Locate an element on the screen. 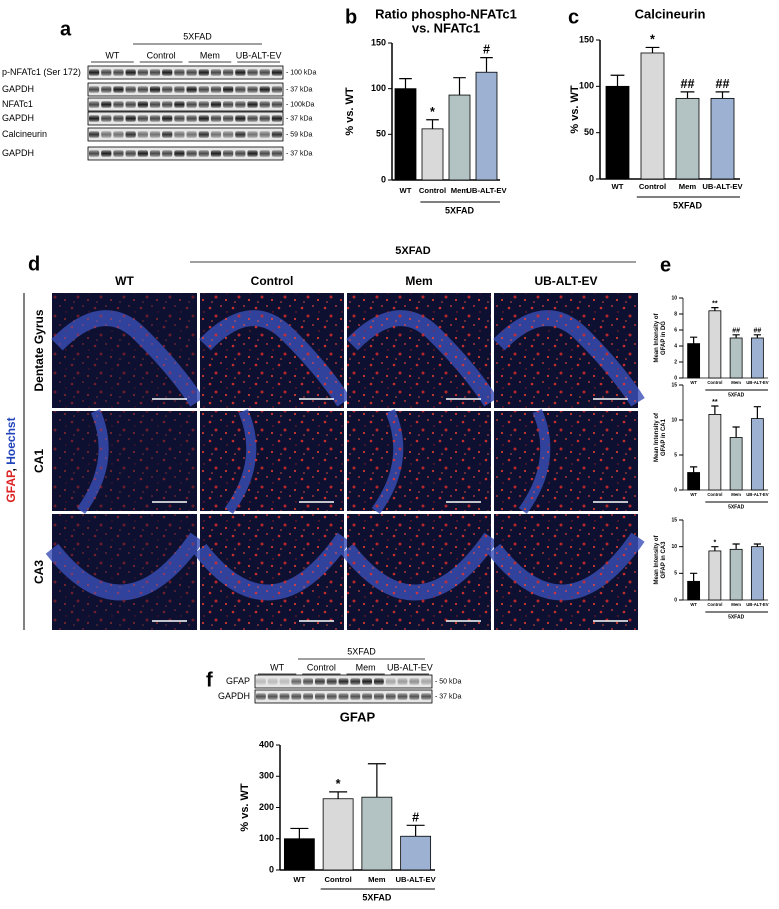 The height and width of the screenshot is (909, 779). panel-letter: e is located at coordinates (665, 265).